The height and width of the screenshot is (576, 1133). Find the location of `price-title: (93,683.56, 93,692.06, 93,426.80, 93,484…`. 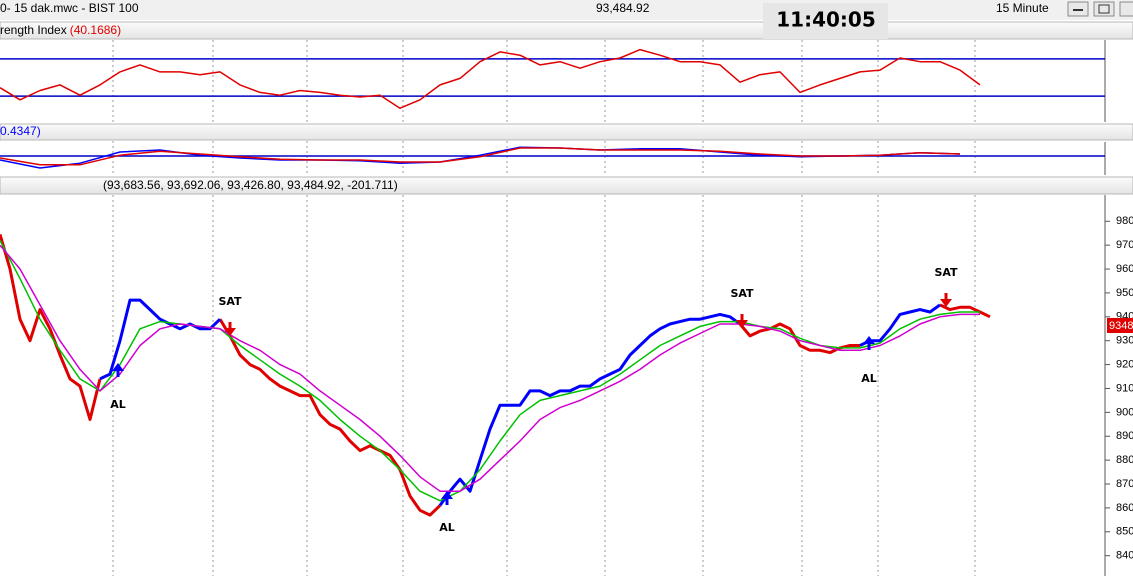

price-title: (93,683.56, 93,692.06, 93,426.80, 93,484… is located at coordinates (250, 185).